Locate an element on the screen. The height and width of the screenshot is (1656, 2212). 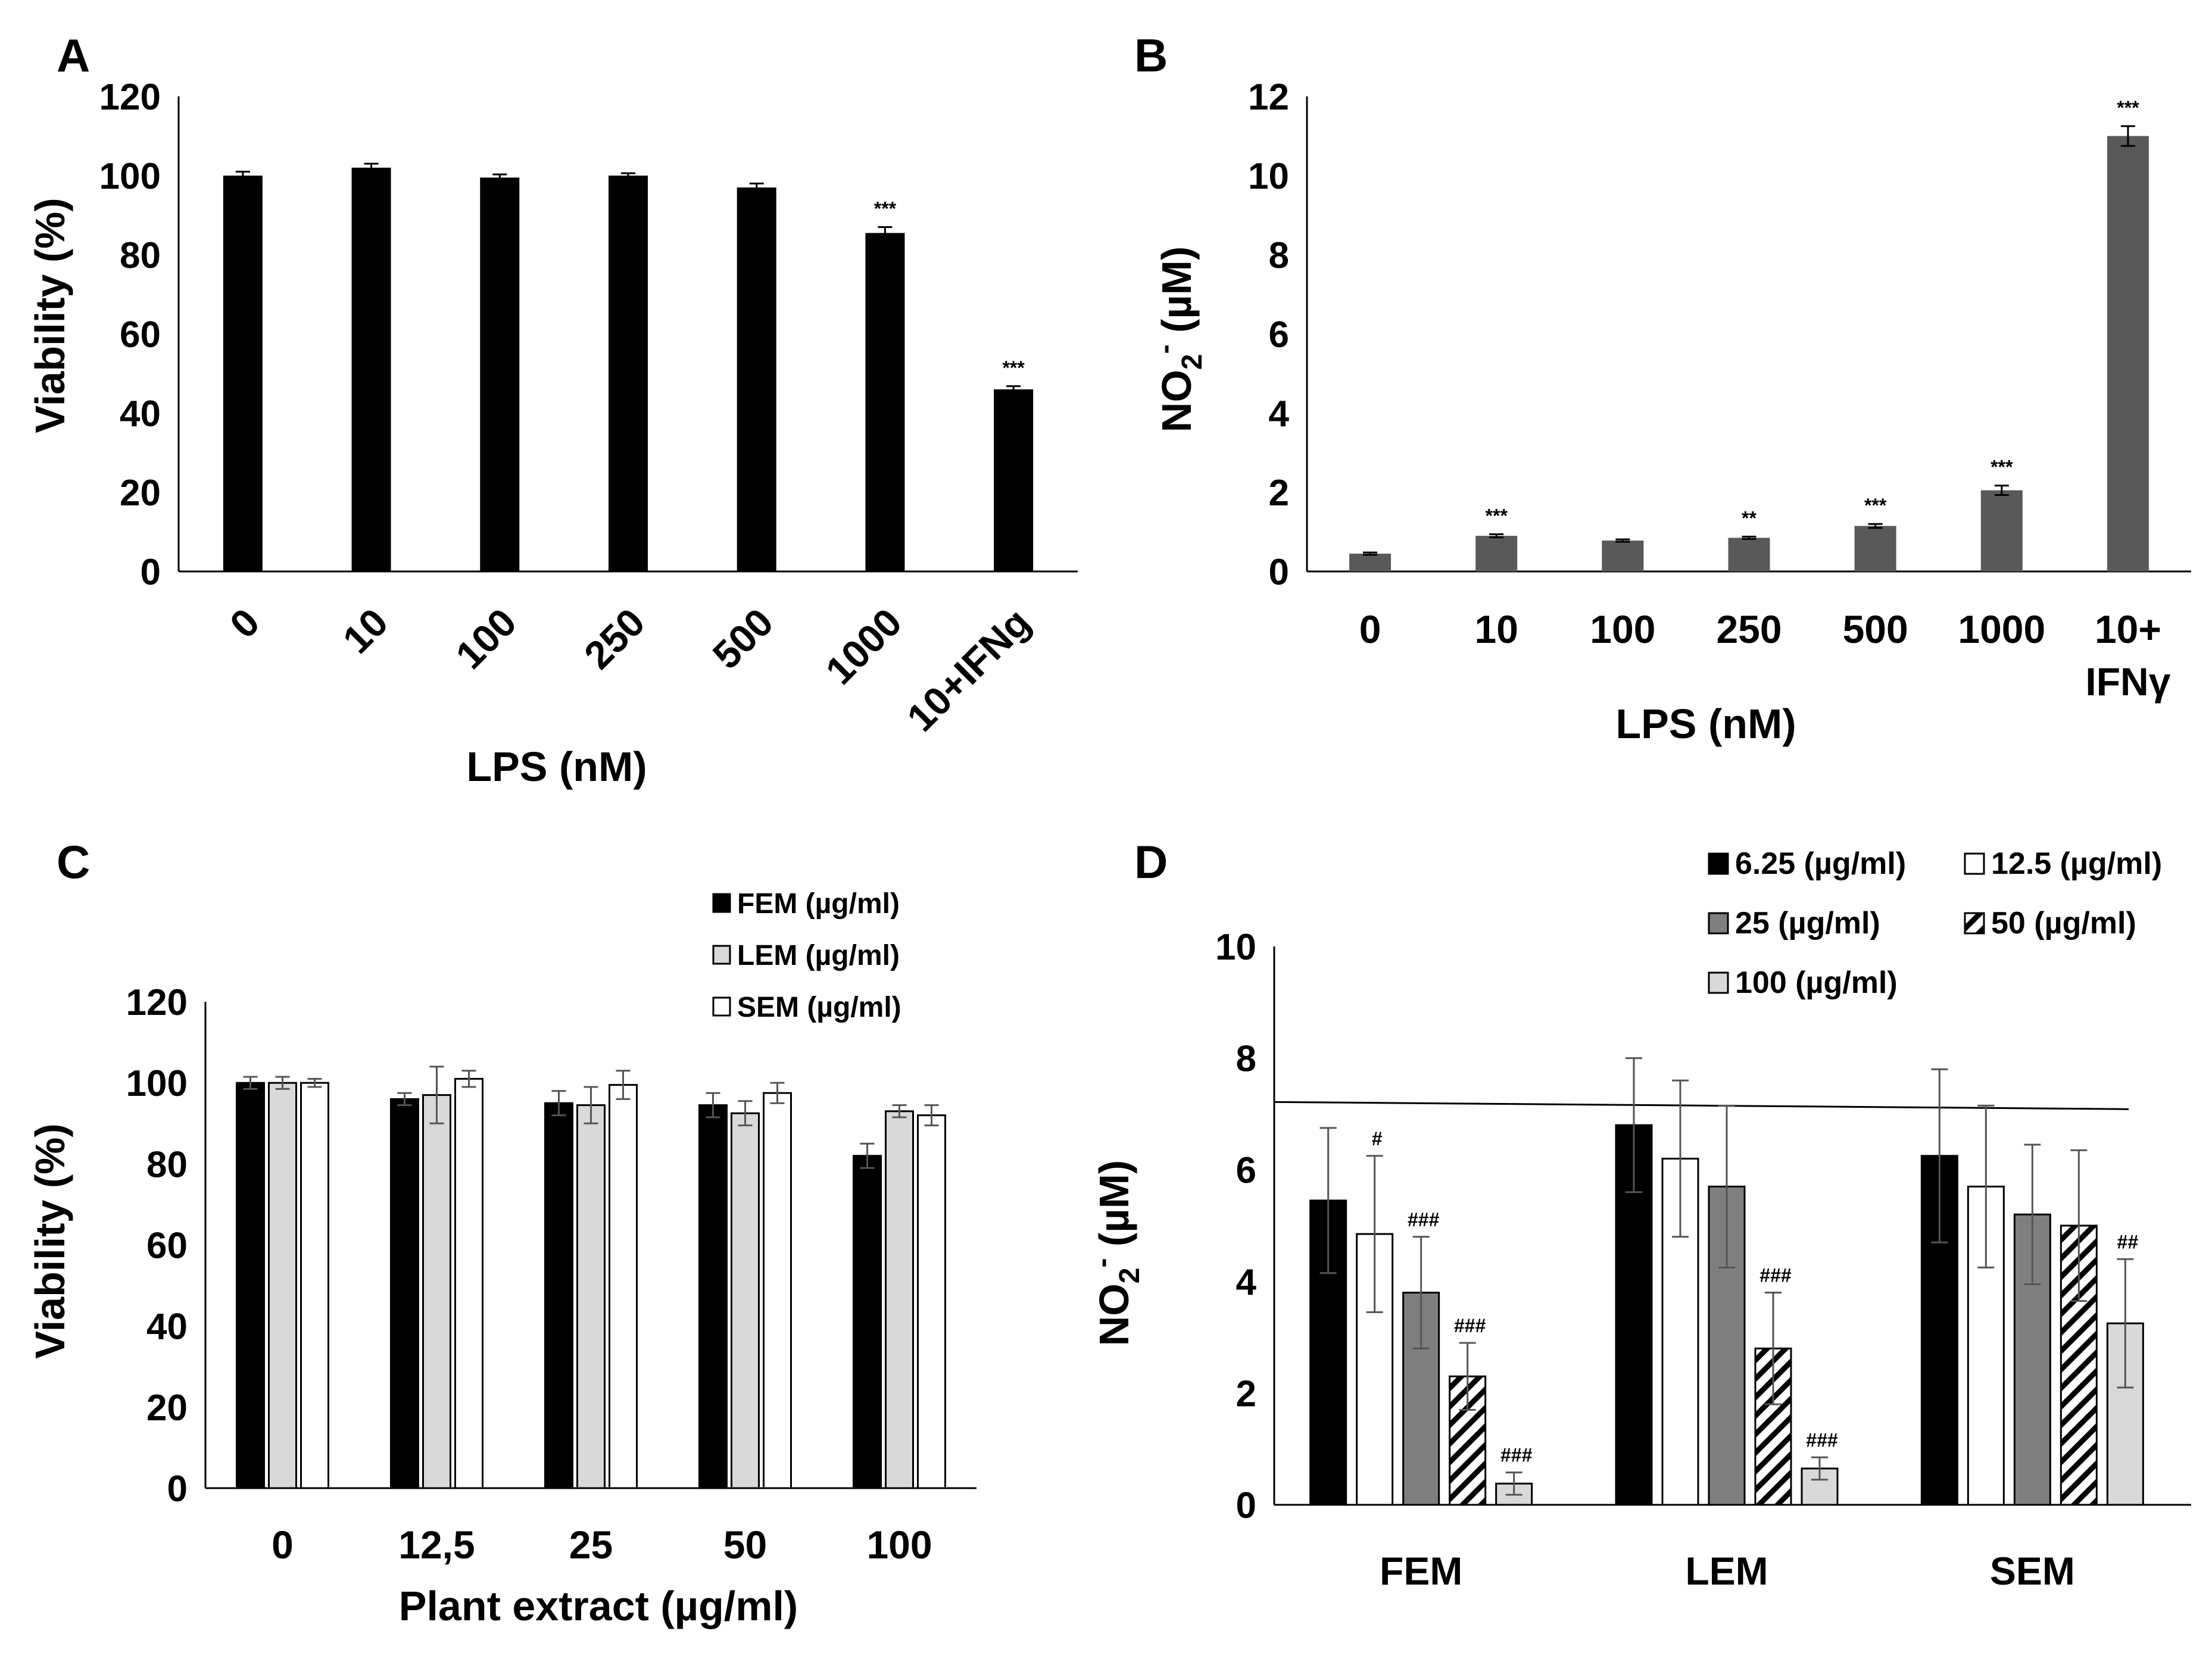
legend-label: 6.25 (µg/ml) is located at coordinates (1820, 863).